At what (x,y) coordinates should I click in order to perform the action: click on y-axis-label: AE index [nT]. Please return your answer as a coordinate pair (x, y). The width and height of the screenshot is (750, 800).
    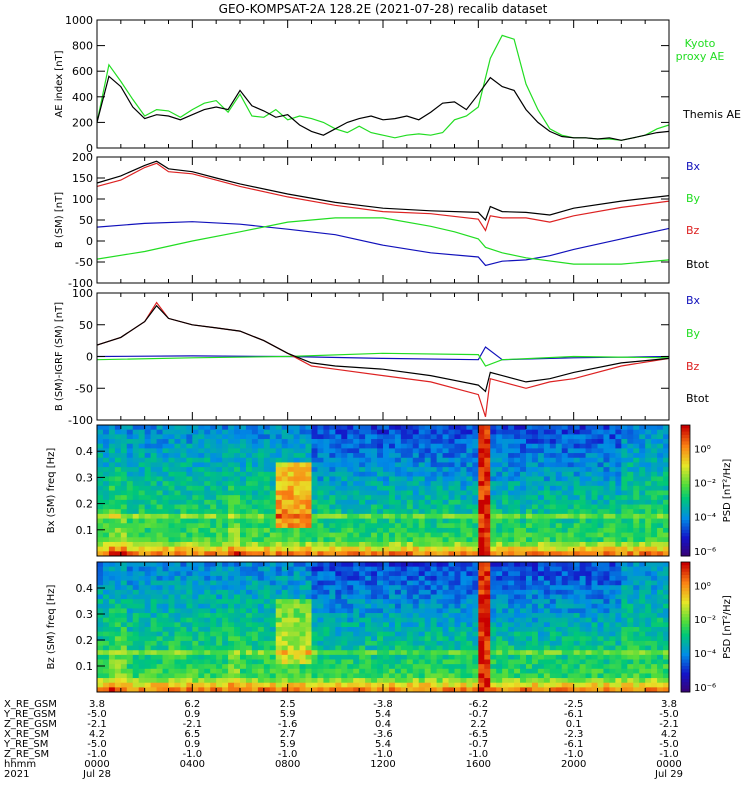
    Looking at the image, I should click on (59, 83).